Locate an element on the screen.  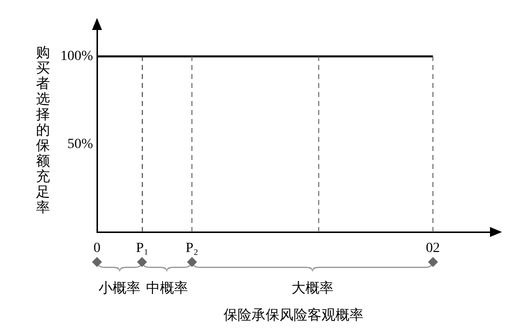
text: 小概率 is located at coordinates (119, 288).